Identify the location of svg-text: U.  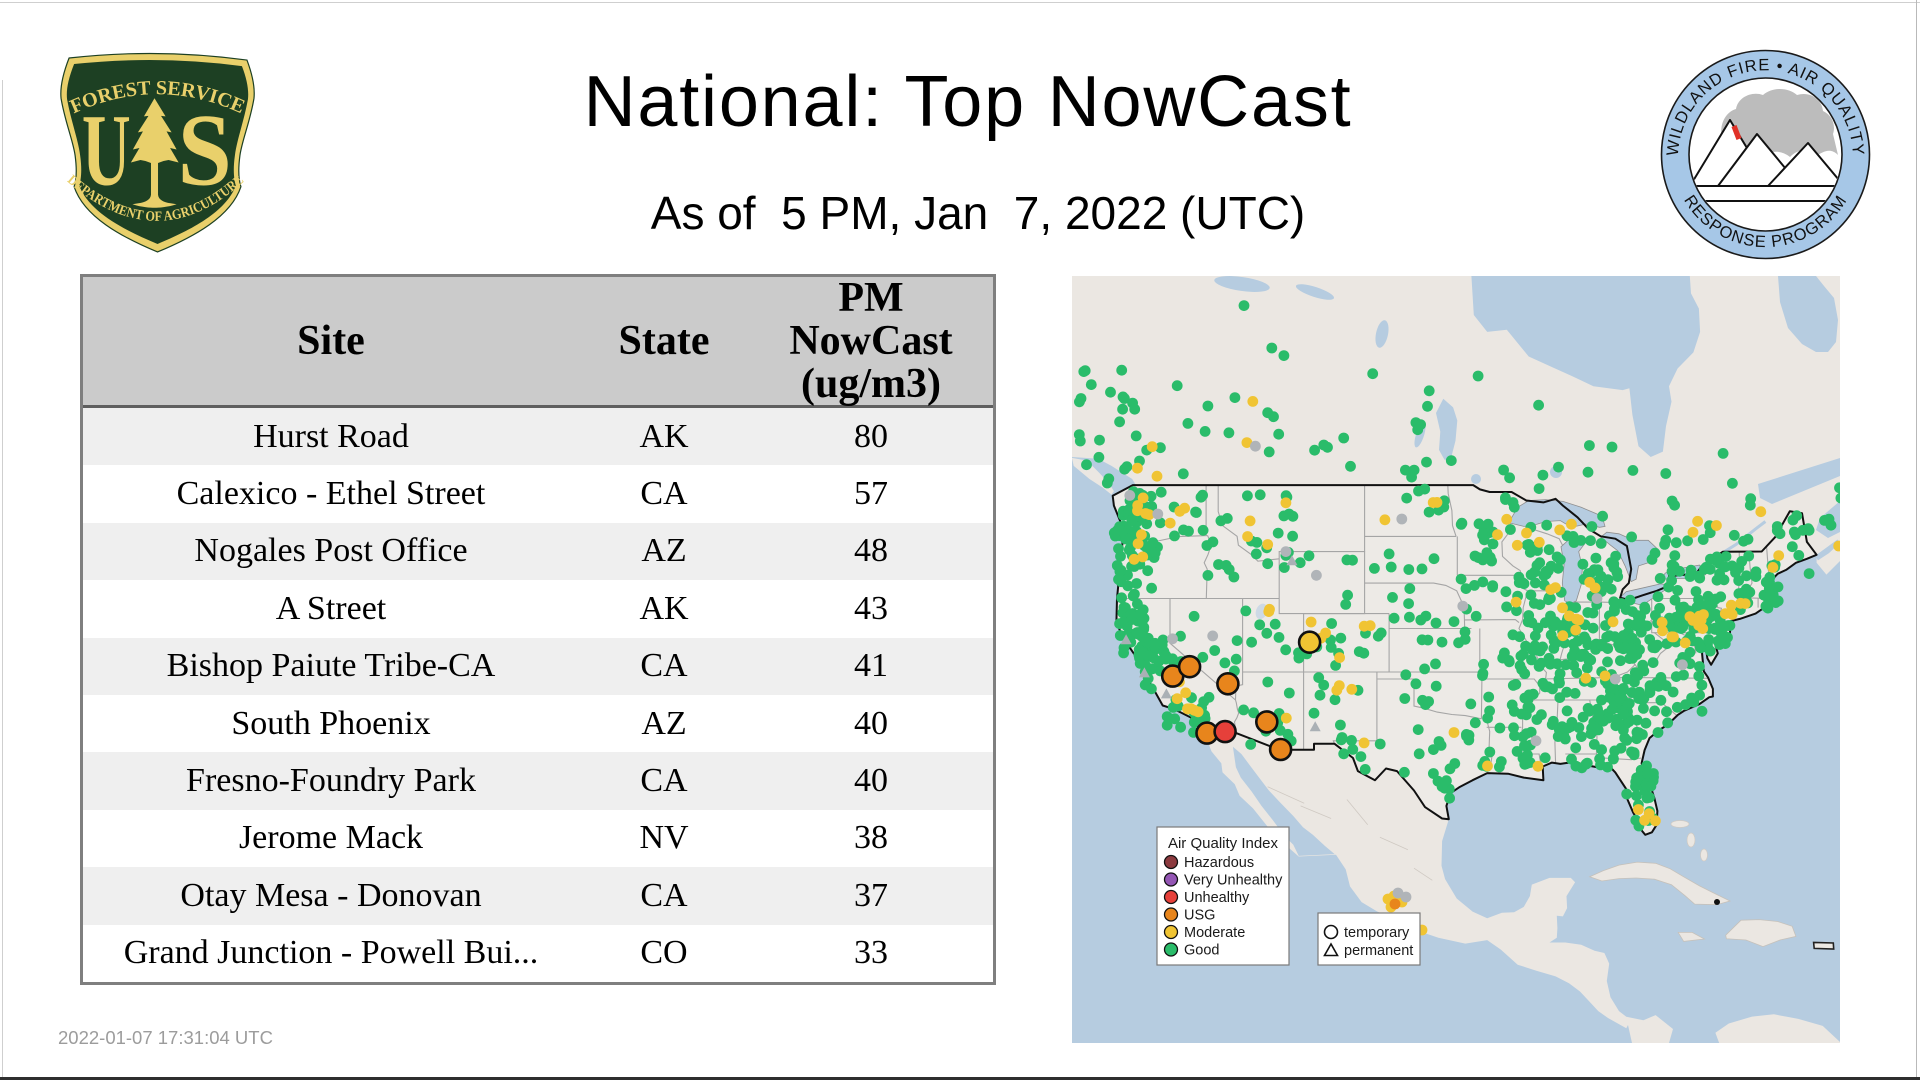
(106, 150).